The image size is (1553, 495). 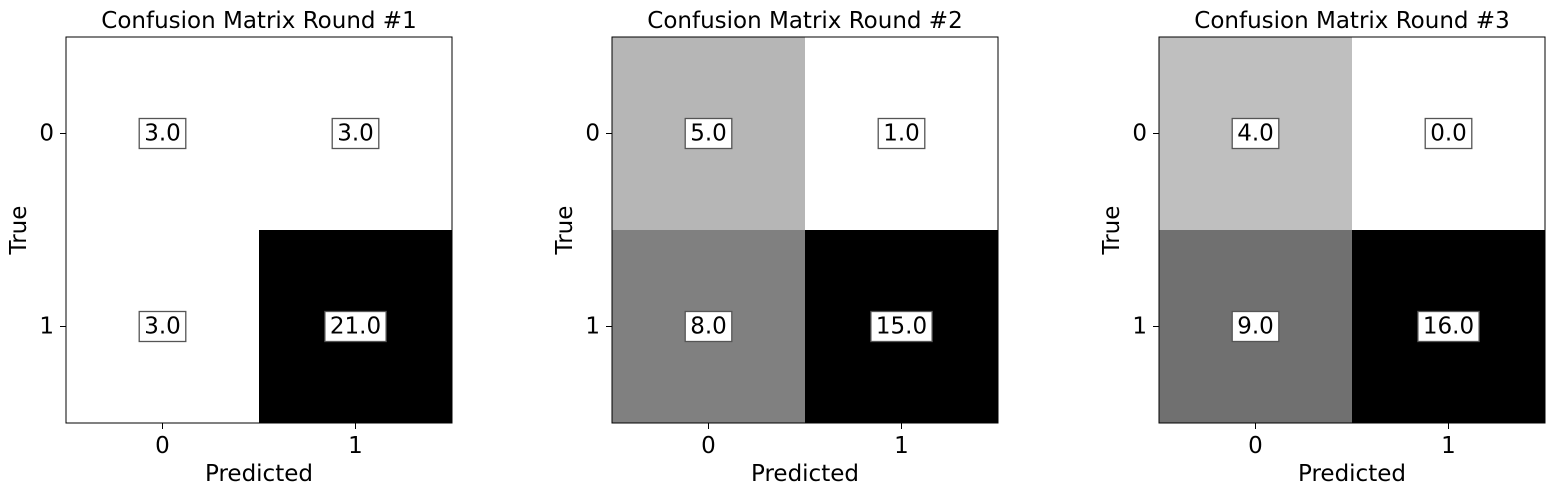 I want to click on cell-value-label: 4.0, so click(x=1255, y=134).